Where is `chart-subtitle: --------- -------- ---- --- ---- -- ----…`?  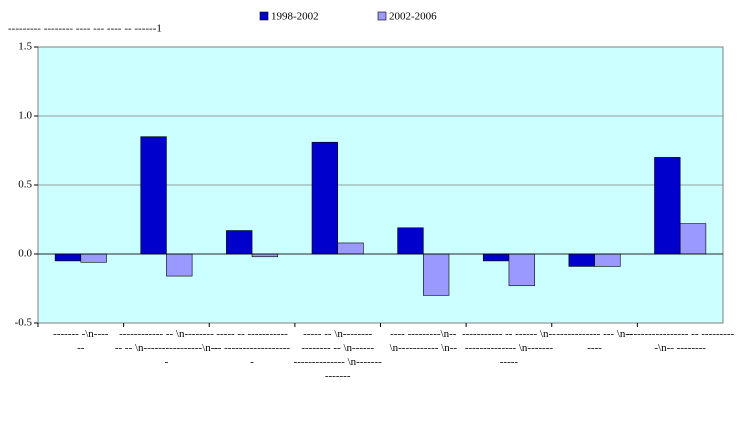 chart-subtitle: --------- -------- ---- --- ---- -- ----… is located at coordinates (85, 29).